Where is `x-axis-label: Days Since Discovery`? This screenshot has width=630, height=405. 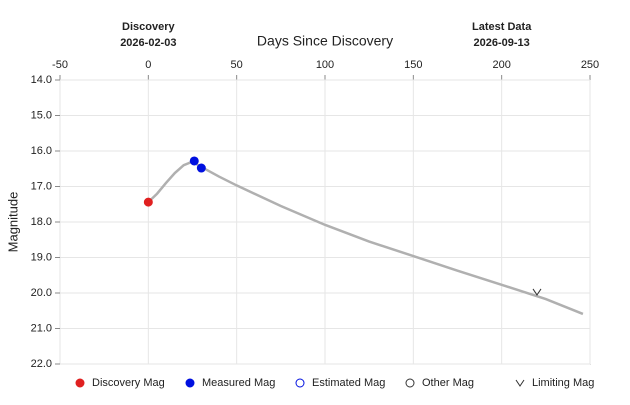
x-axis-label: Days Since Discovery is located at coordinates (325, 41).